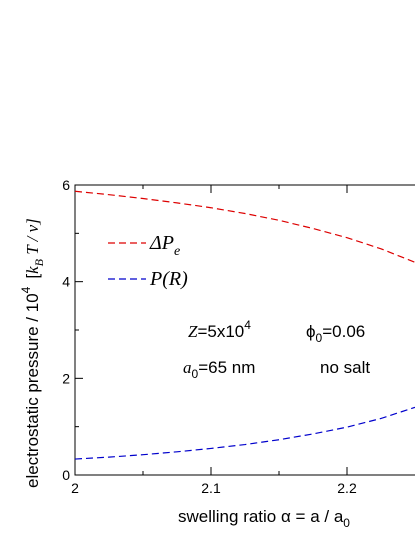  Describe the element at coordinates (347, 488) in the screenshot. I see `x-tick-label: 2.2` at that location.